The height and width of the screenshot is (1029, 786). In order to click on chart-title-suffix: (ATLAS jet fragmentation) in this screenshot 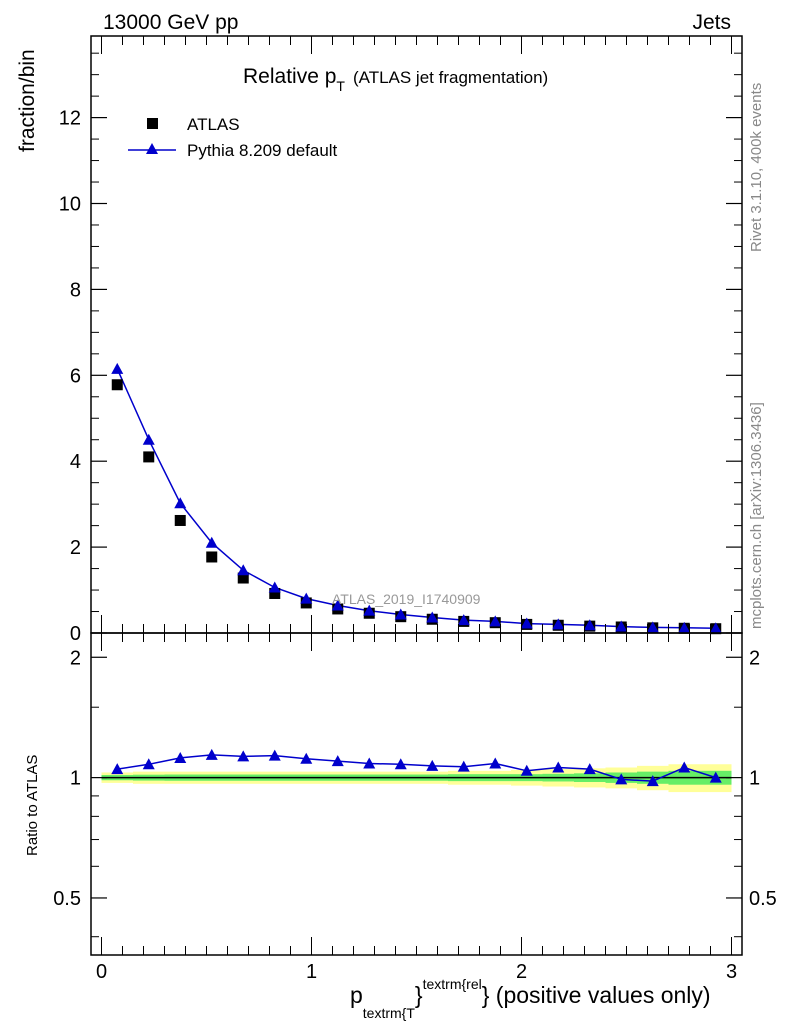, I will do `click(450, 77)`.